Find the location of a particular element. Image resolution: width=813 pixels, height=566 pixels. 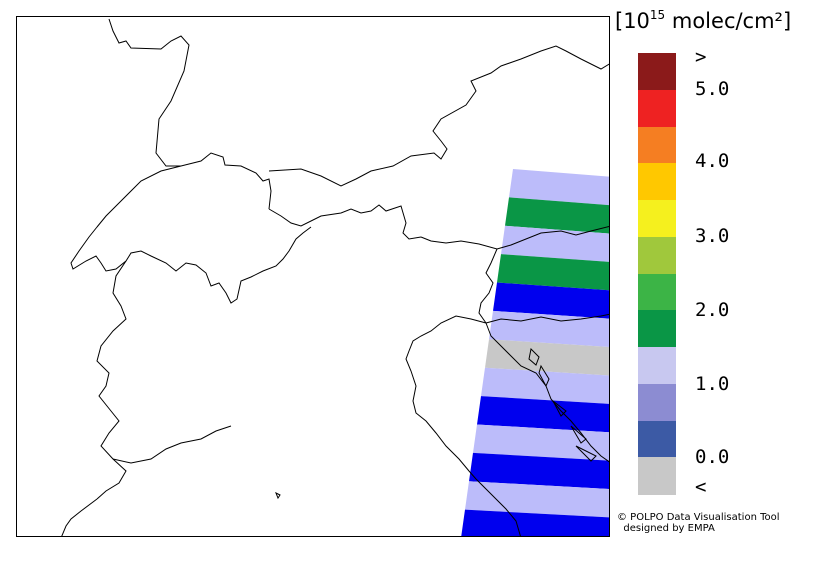

legend-unit-prefix: [10 is located at coordinates (632, 21).